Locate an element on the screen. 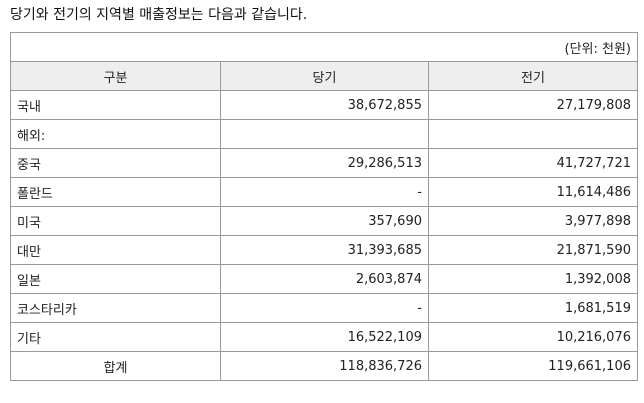 The height and width of the screenshot is (403, 644). cell-current: 16,522,109 is located at coordinates (324, 337).